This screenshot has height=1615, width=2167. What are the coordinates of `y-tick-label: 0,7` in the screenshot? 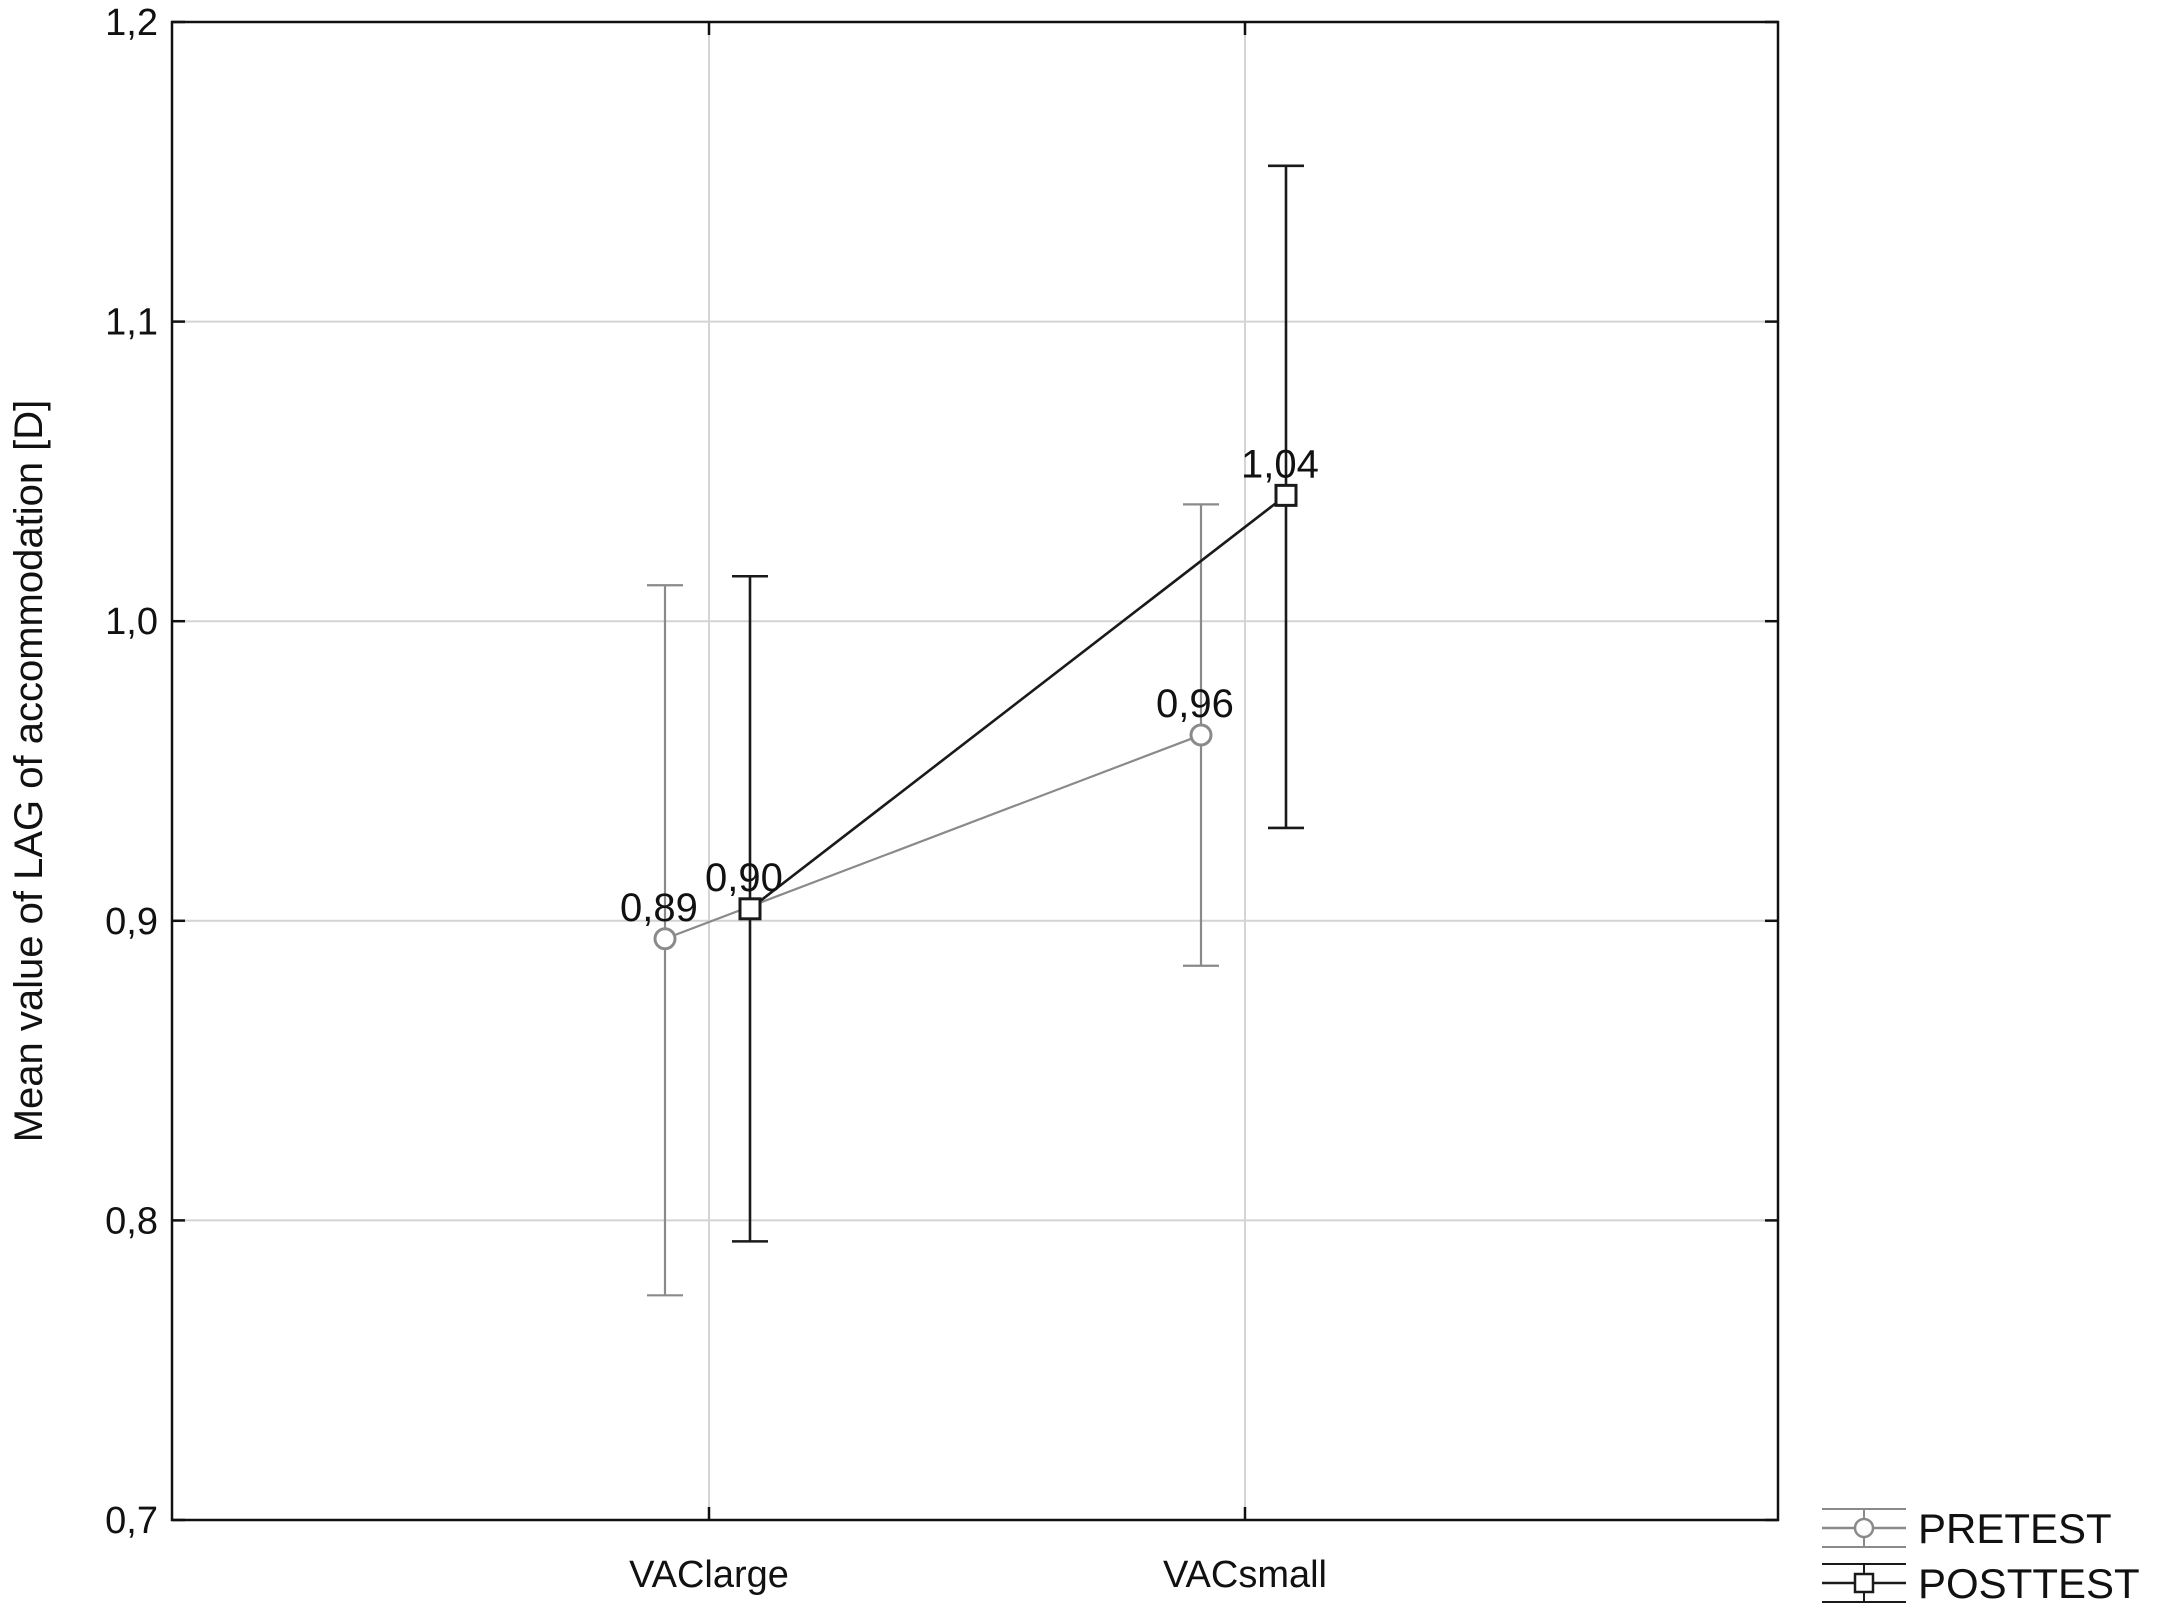 It's located at (131, 1521).